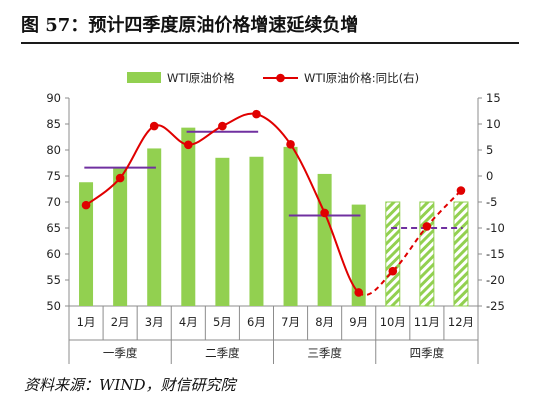 The image size is (537, 409). I want to click on source-note: 资料来源：WIND，财信研究院, so click(130, 385).